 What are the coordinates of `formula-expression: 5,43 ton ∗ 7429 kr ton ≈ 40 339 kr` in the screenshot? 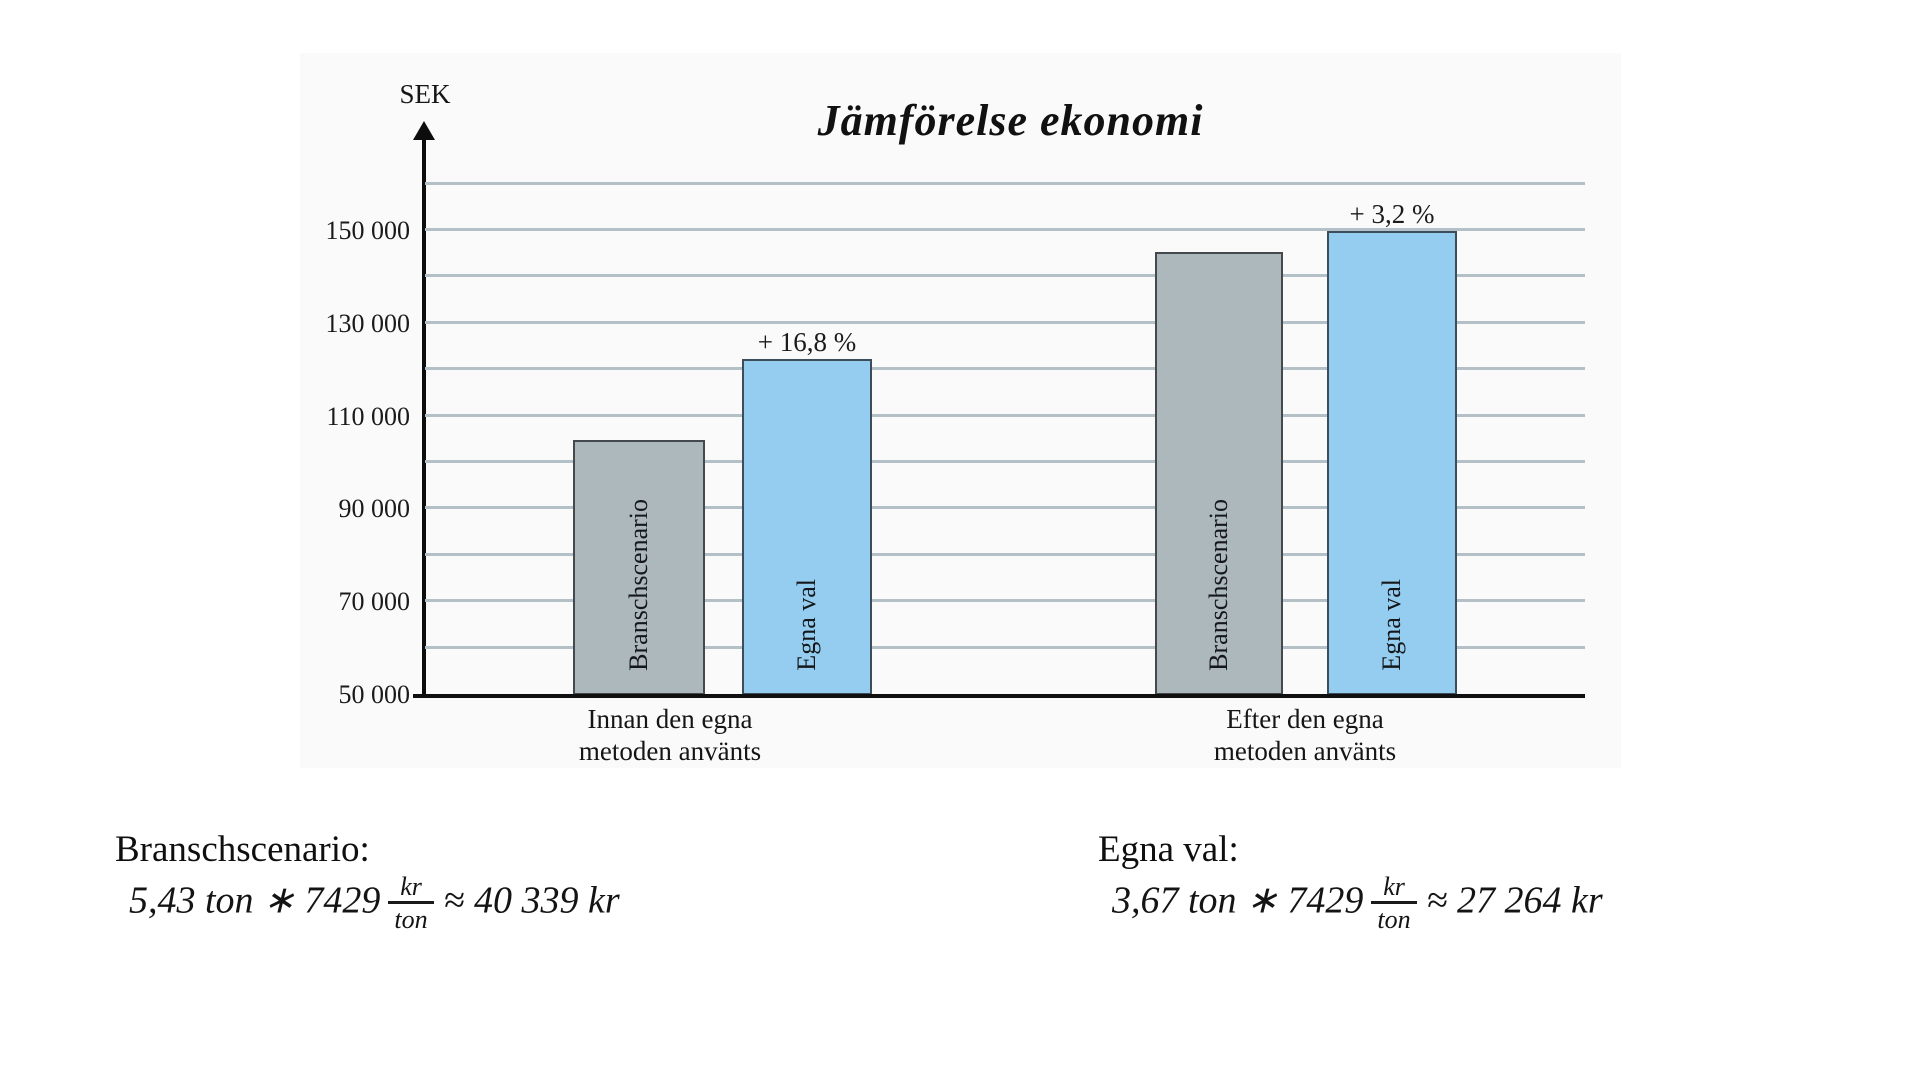 It's located at (367, 903).